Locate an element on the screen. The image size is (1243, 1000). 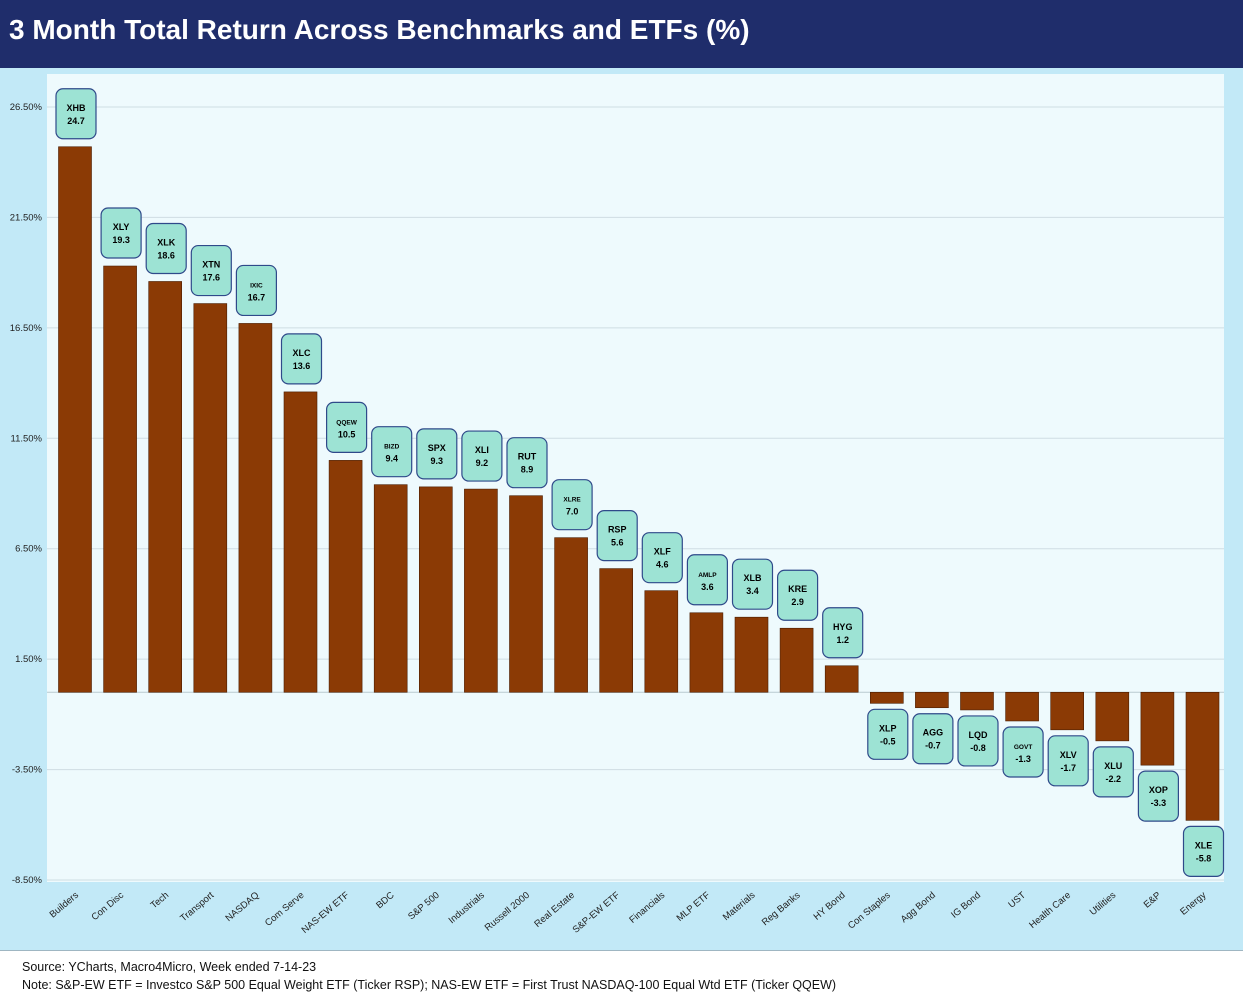
value-label: -0.7 is located at coordinates (933, 746).